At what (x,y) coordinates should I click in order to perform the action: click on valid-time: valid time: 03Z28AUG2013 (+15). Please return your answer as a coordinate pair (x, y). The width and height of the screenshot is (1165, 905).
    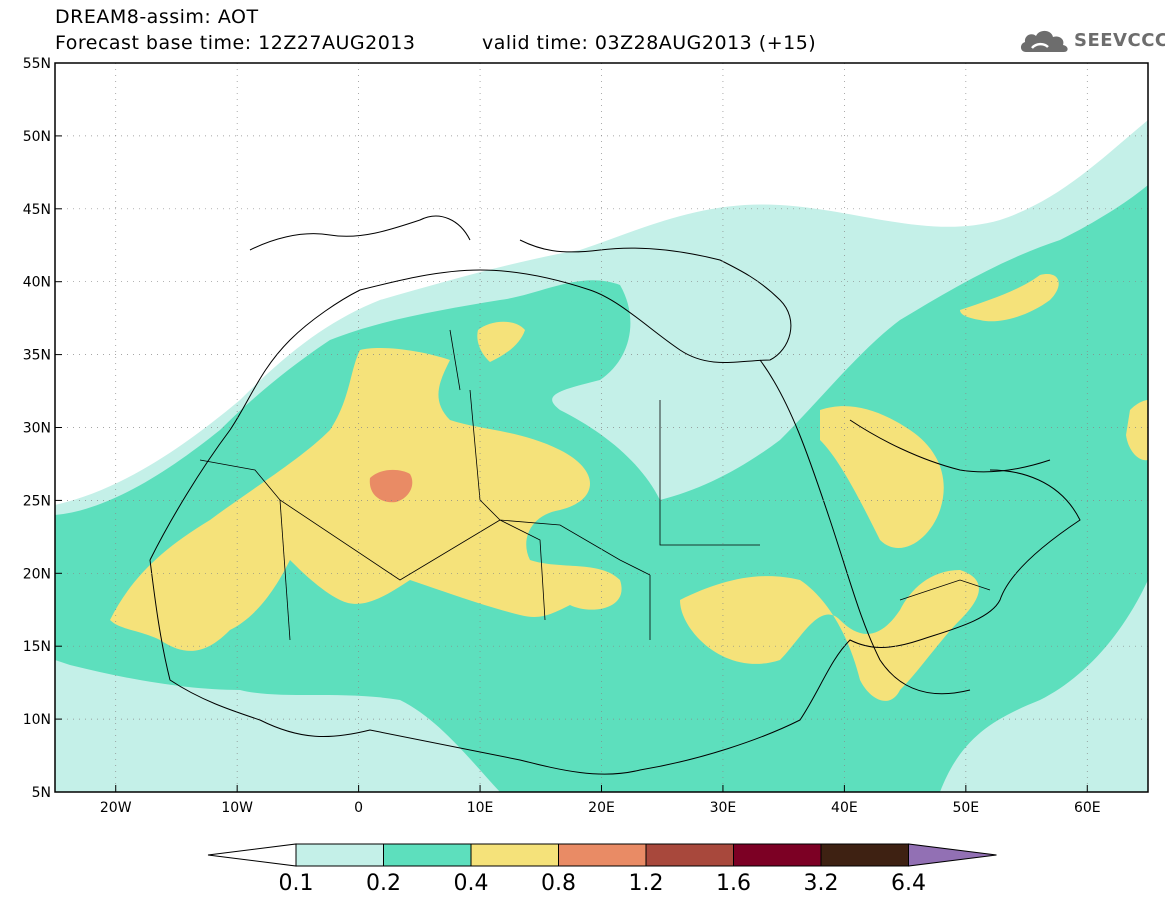
    Looking at the image, I should click on (649, 43).